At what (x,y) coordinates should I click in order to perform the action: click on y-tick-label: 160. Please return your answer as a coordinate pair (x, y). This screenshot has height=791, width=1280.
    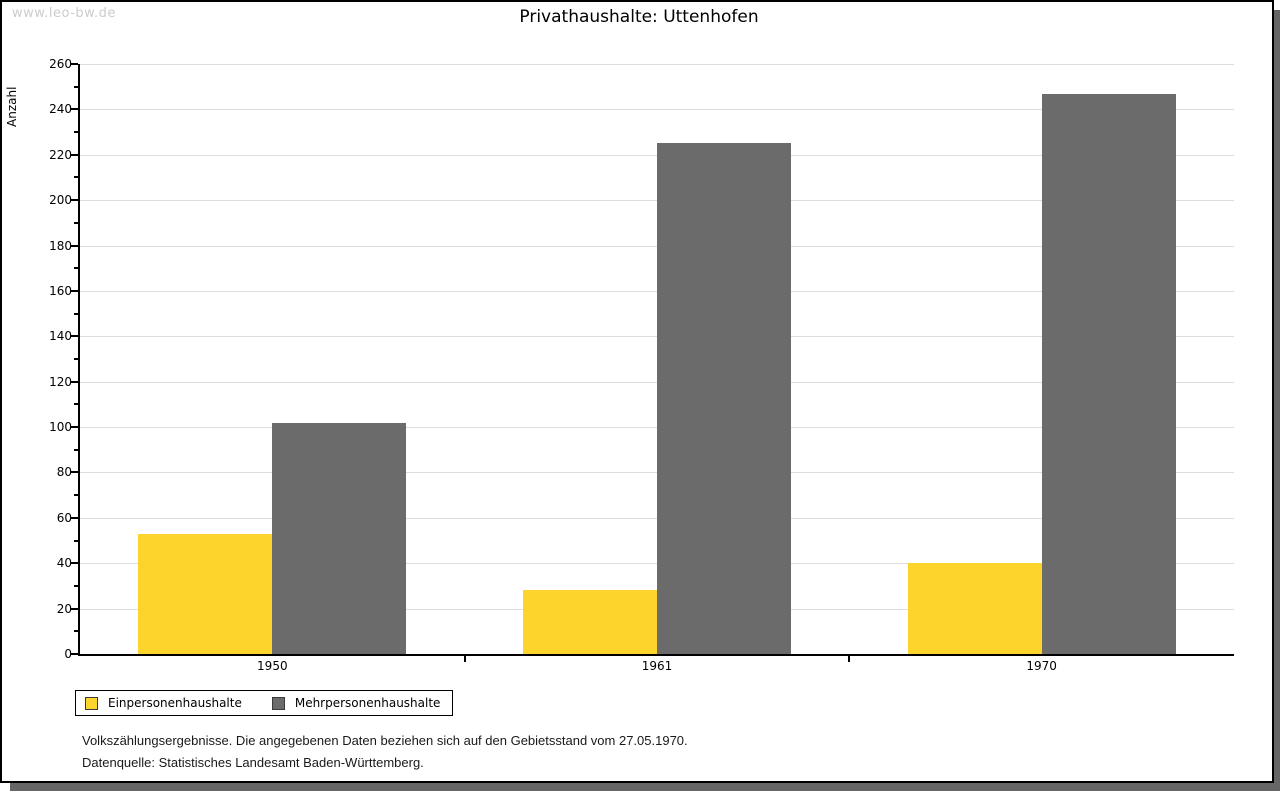
    Looking at the image, I should click on (60, 290).